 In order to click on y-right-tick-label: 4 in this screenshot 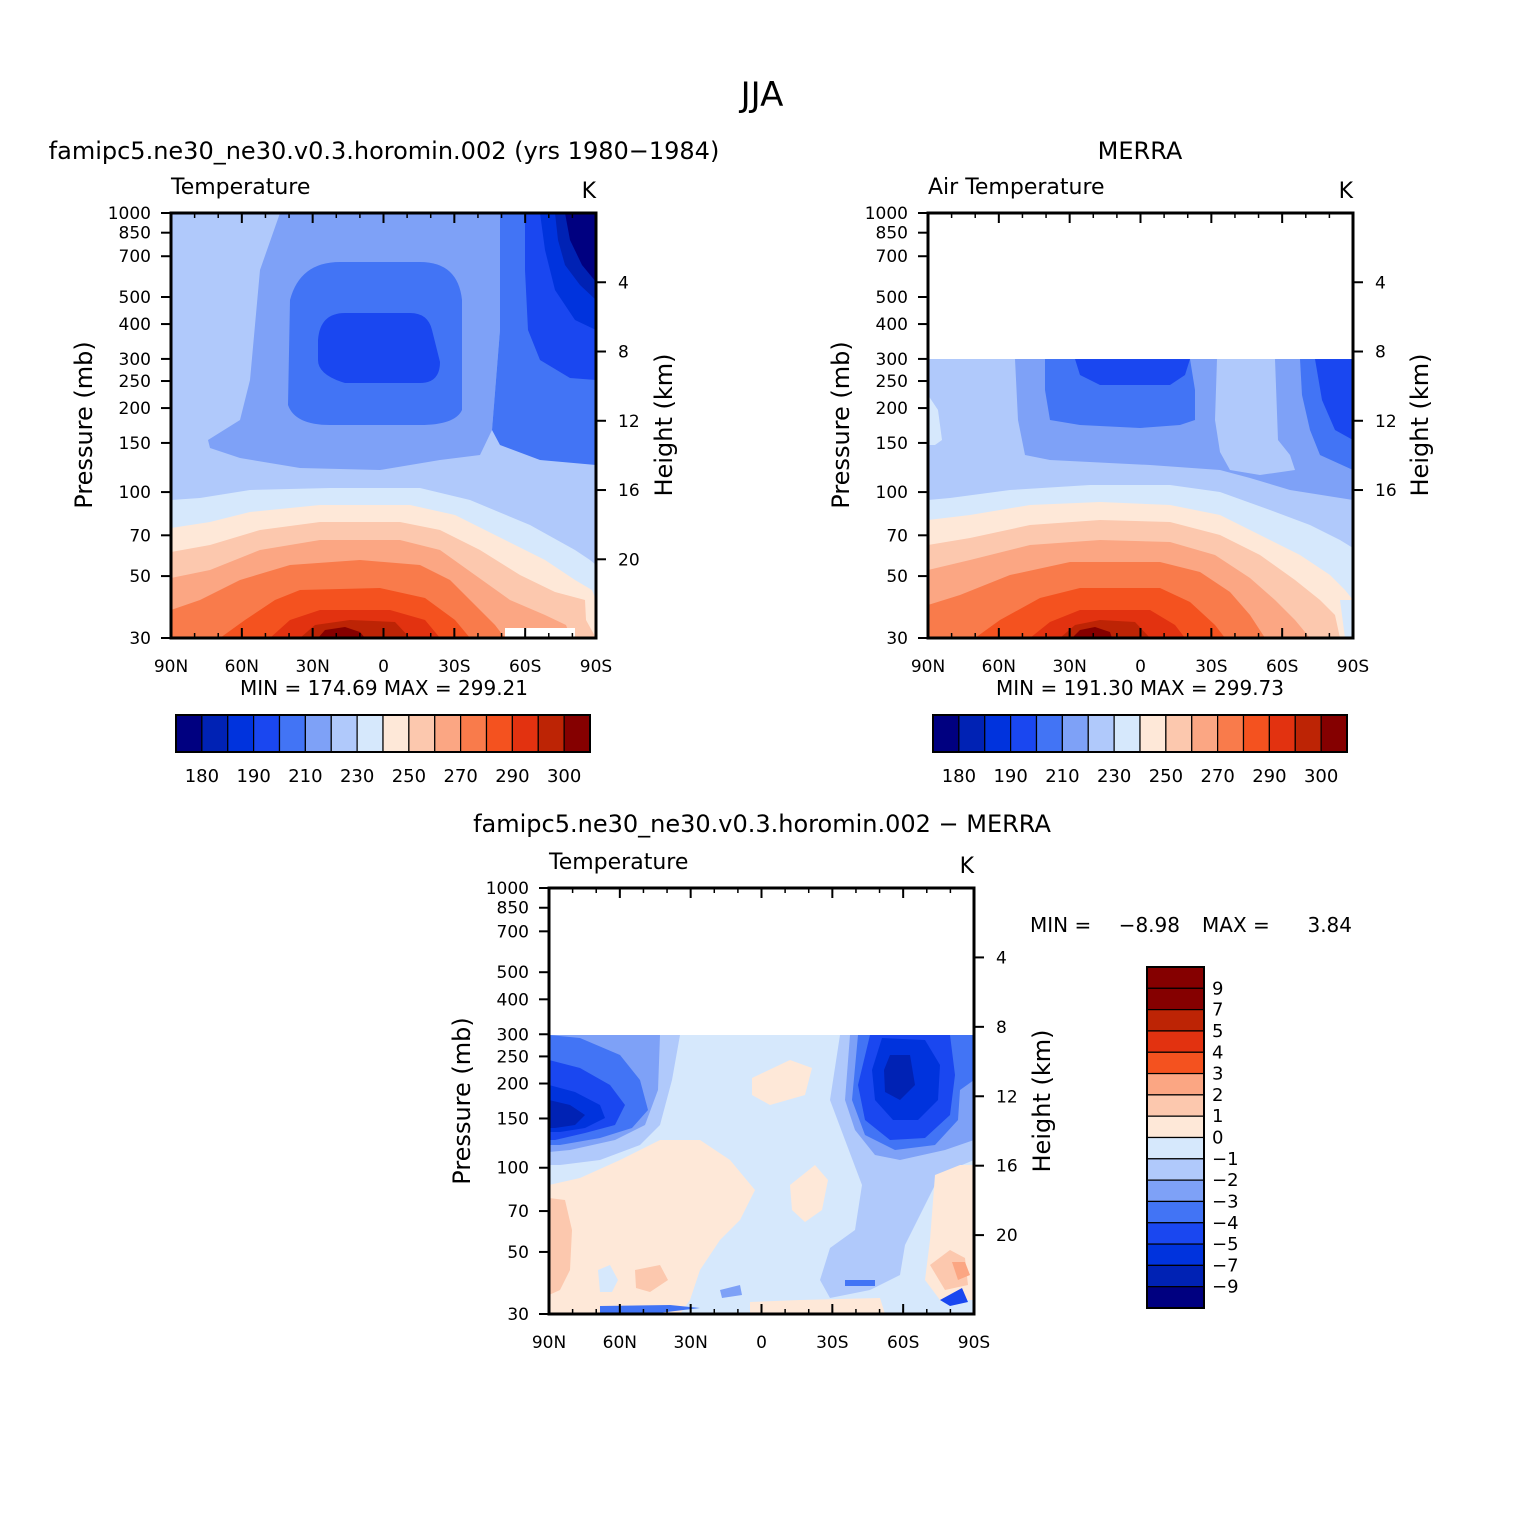, I will do `click(623, 283)`.